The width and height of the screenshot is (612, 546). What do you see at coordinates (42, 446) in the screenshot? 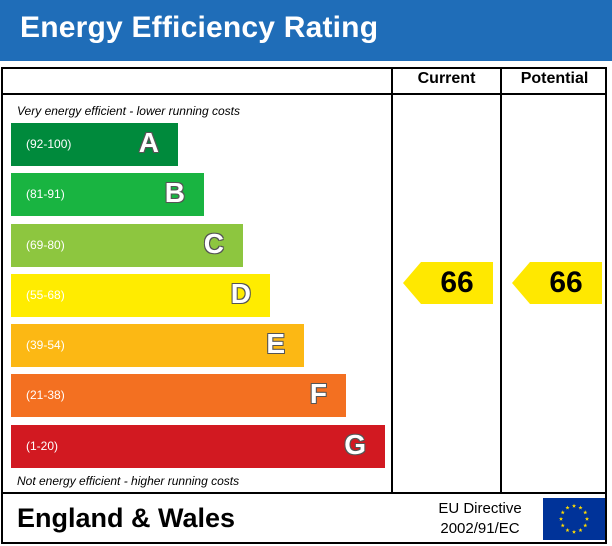
I see `band-range-g: (1-20)` at bounding box center [42, 446].